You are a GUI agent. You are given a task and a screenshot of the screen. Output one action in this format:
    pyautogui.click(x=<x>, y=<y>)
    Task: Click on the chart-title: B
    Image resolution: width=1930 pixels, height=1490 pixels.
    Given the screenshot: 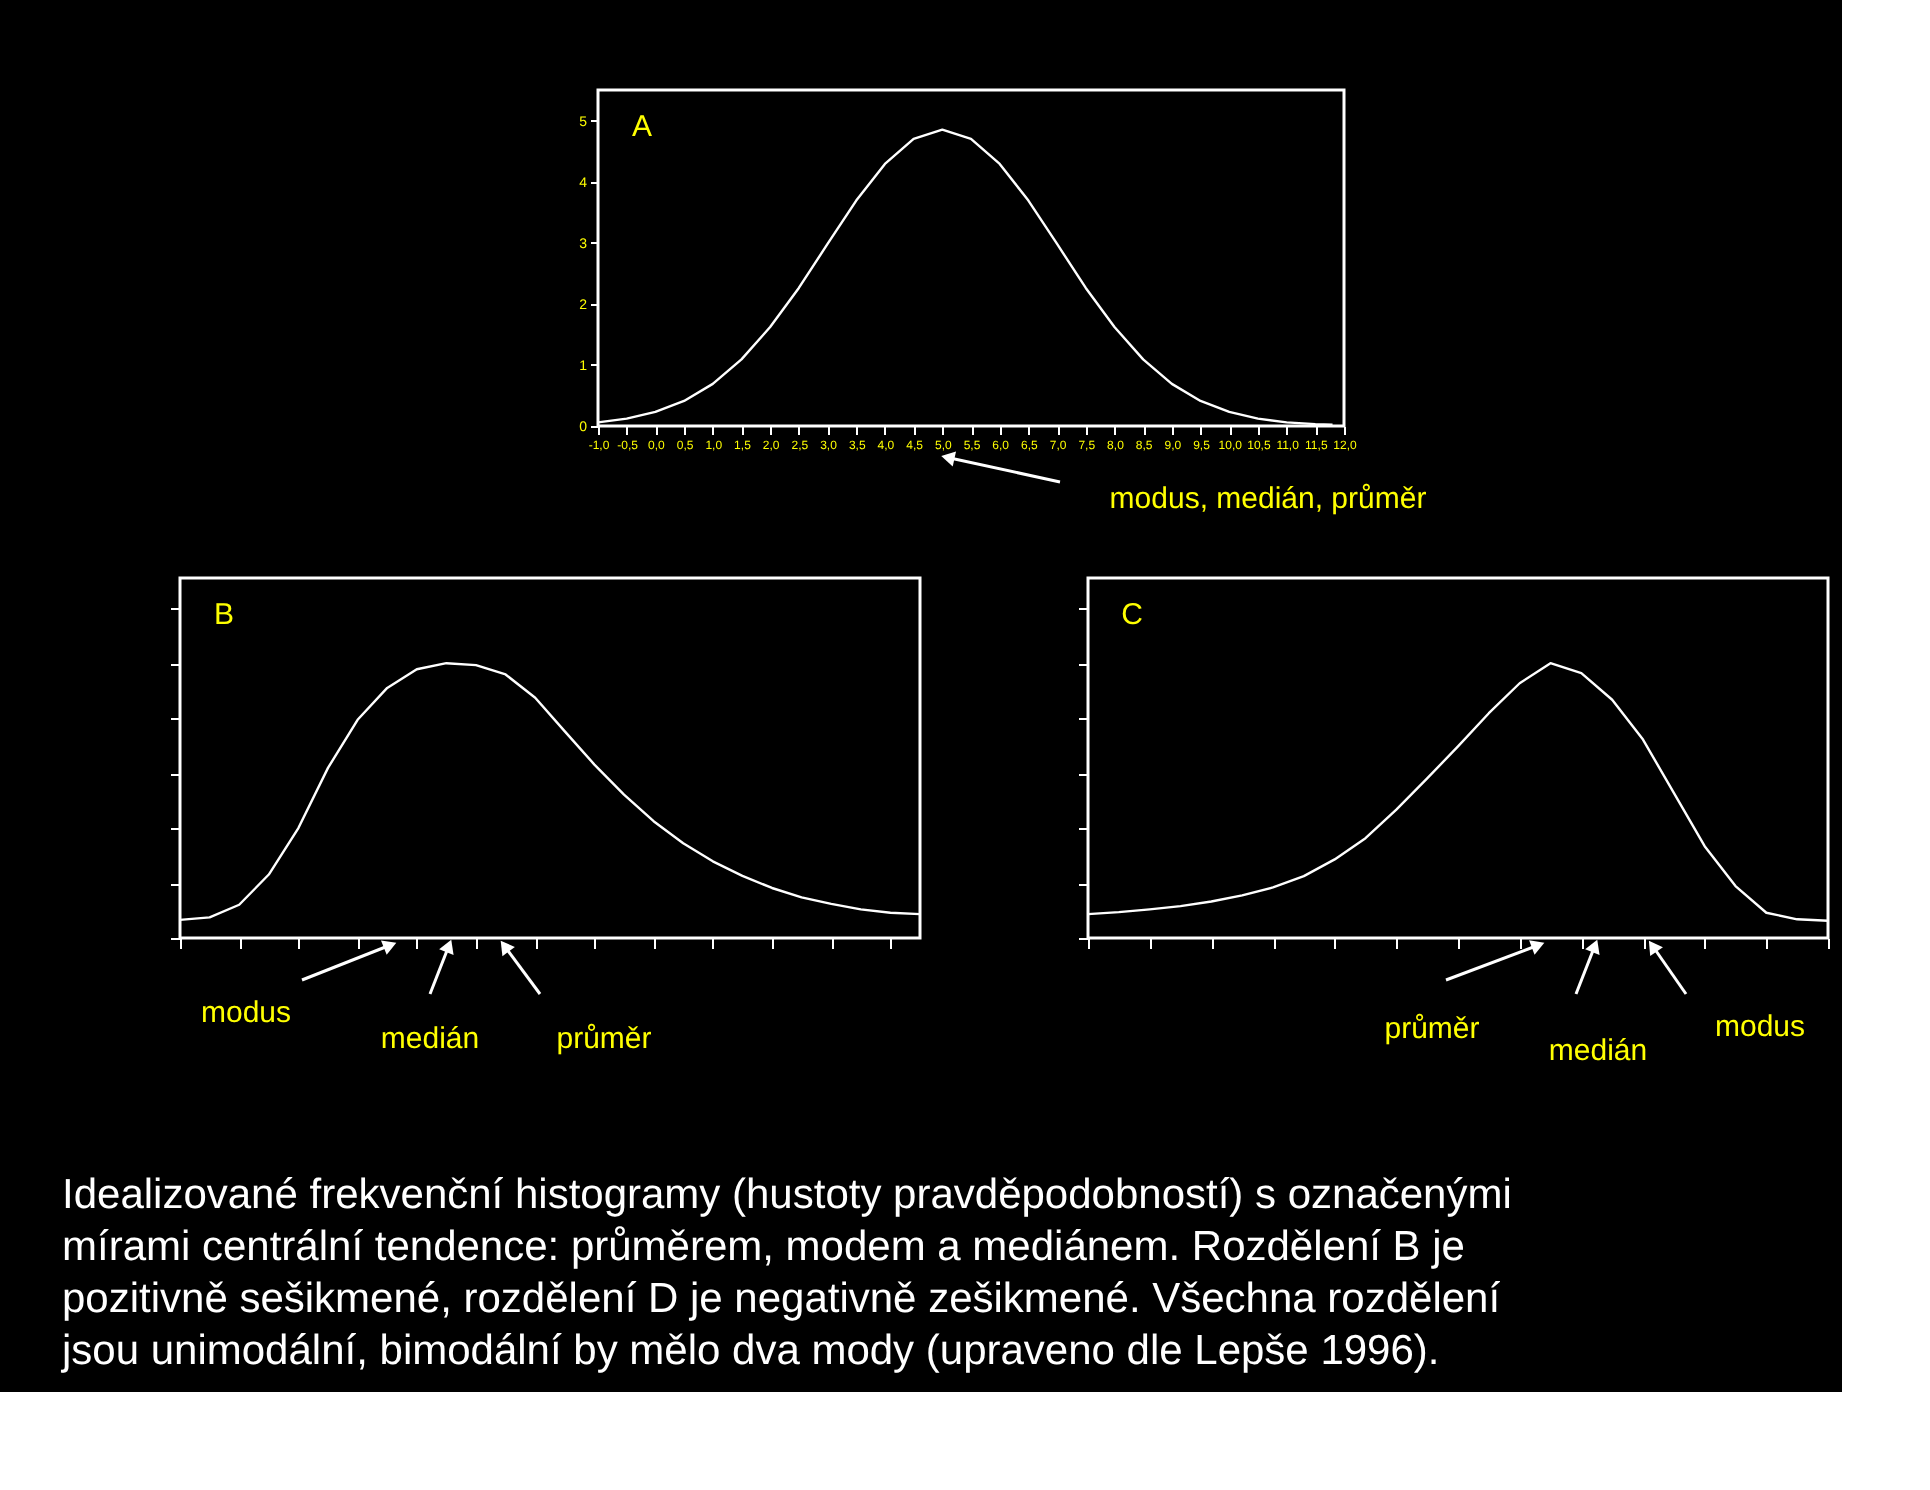 What is the action you would take?
    pyautogui.click(x=224, y=615)
    